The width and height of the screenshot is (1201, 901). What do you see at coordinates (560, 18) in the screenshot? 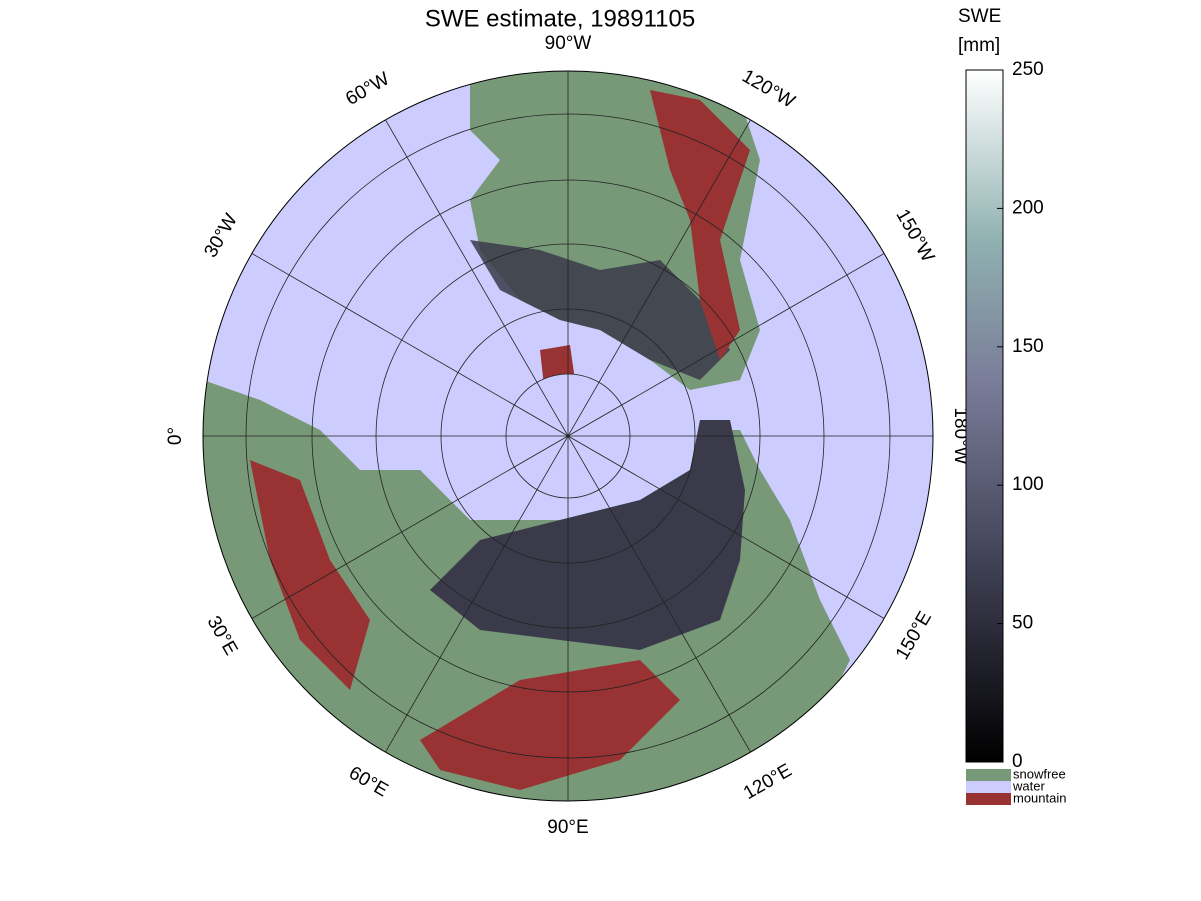
I see `title: SWE estimate, 19891105` at bounding box center [560, 18].